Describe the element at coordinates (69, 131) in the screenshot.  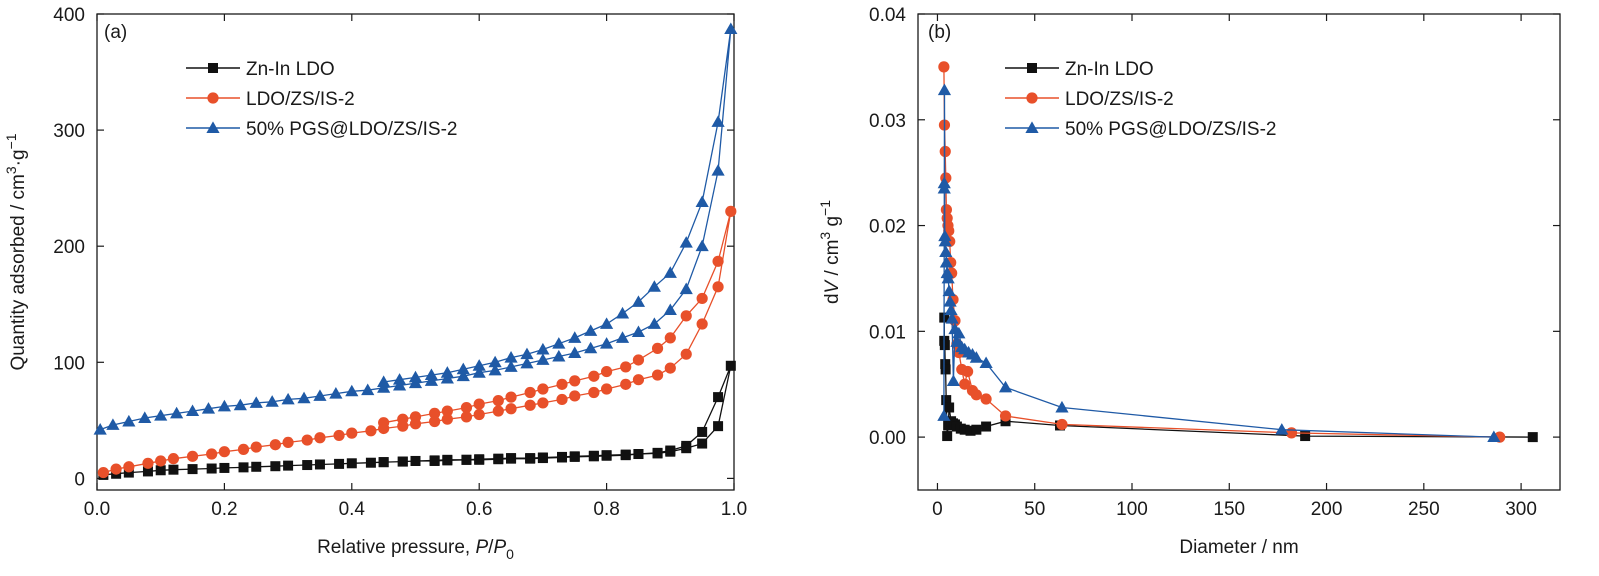
I see `y-tick-label: 300` at that location.